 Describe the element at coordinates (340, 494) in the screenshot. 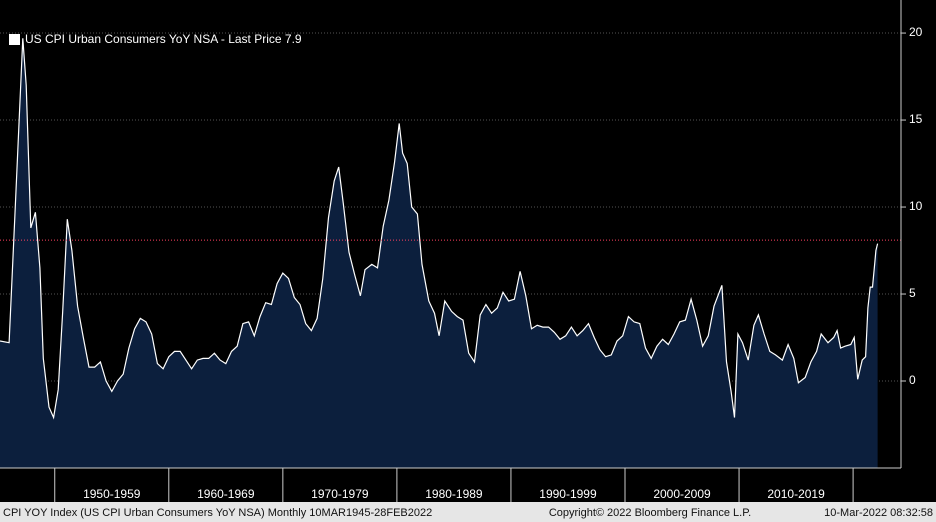

I see `x-tick-label: 1970-1979` at that location.